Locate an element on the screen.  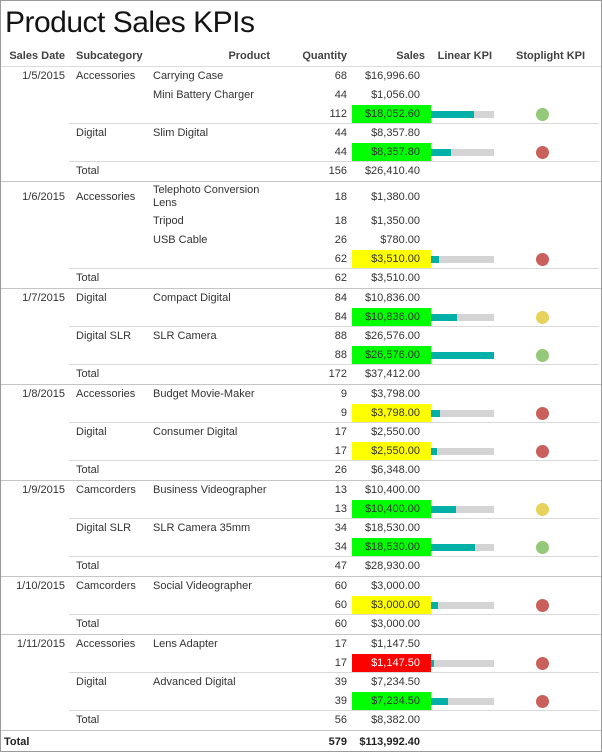
product-row: Digital SLR SLR Camera 88 $26,576.00 is located at coordinates (301, 336).